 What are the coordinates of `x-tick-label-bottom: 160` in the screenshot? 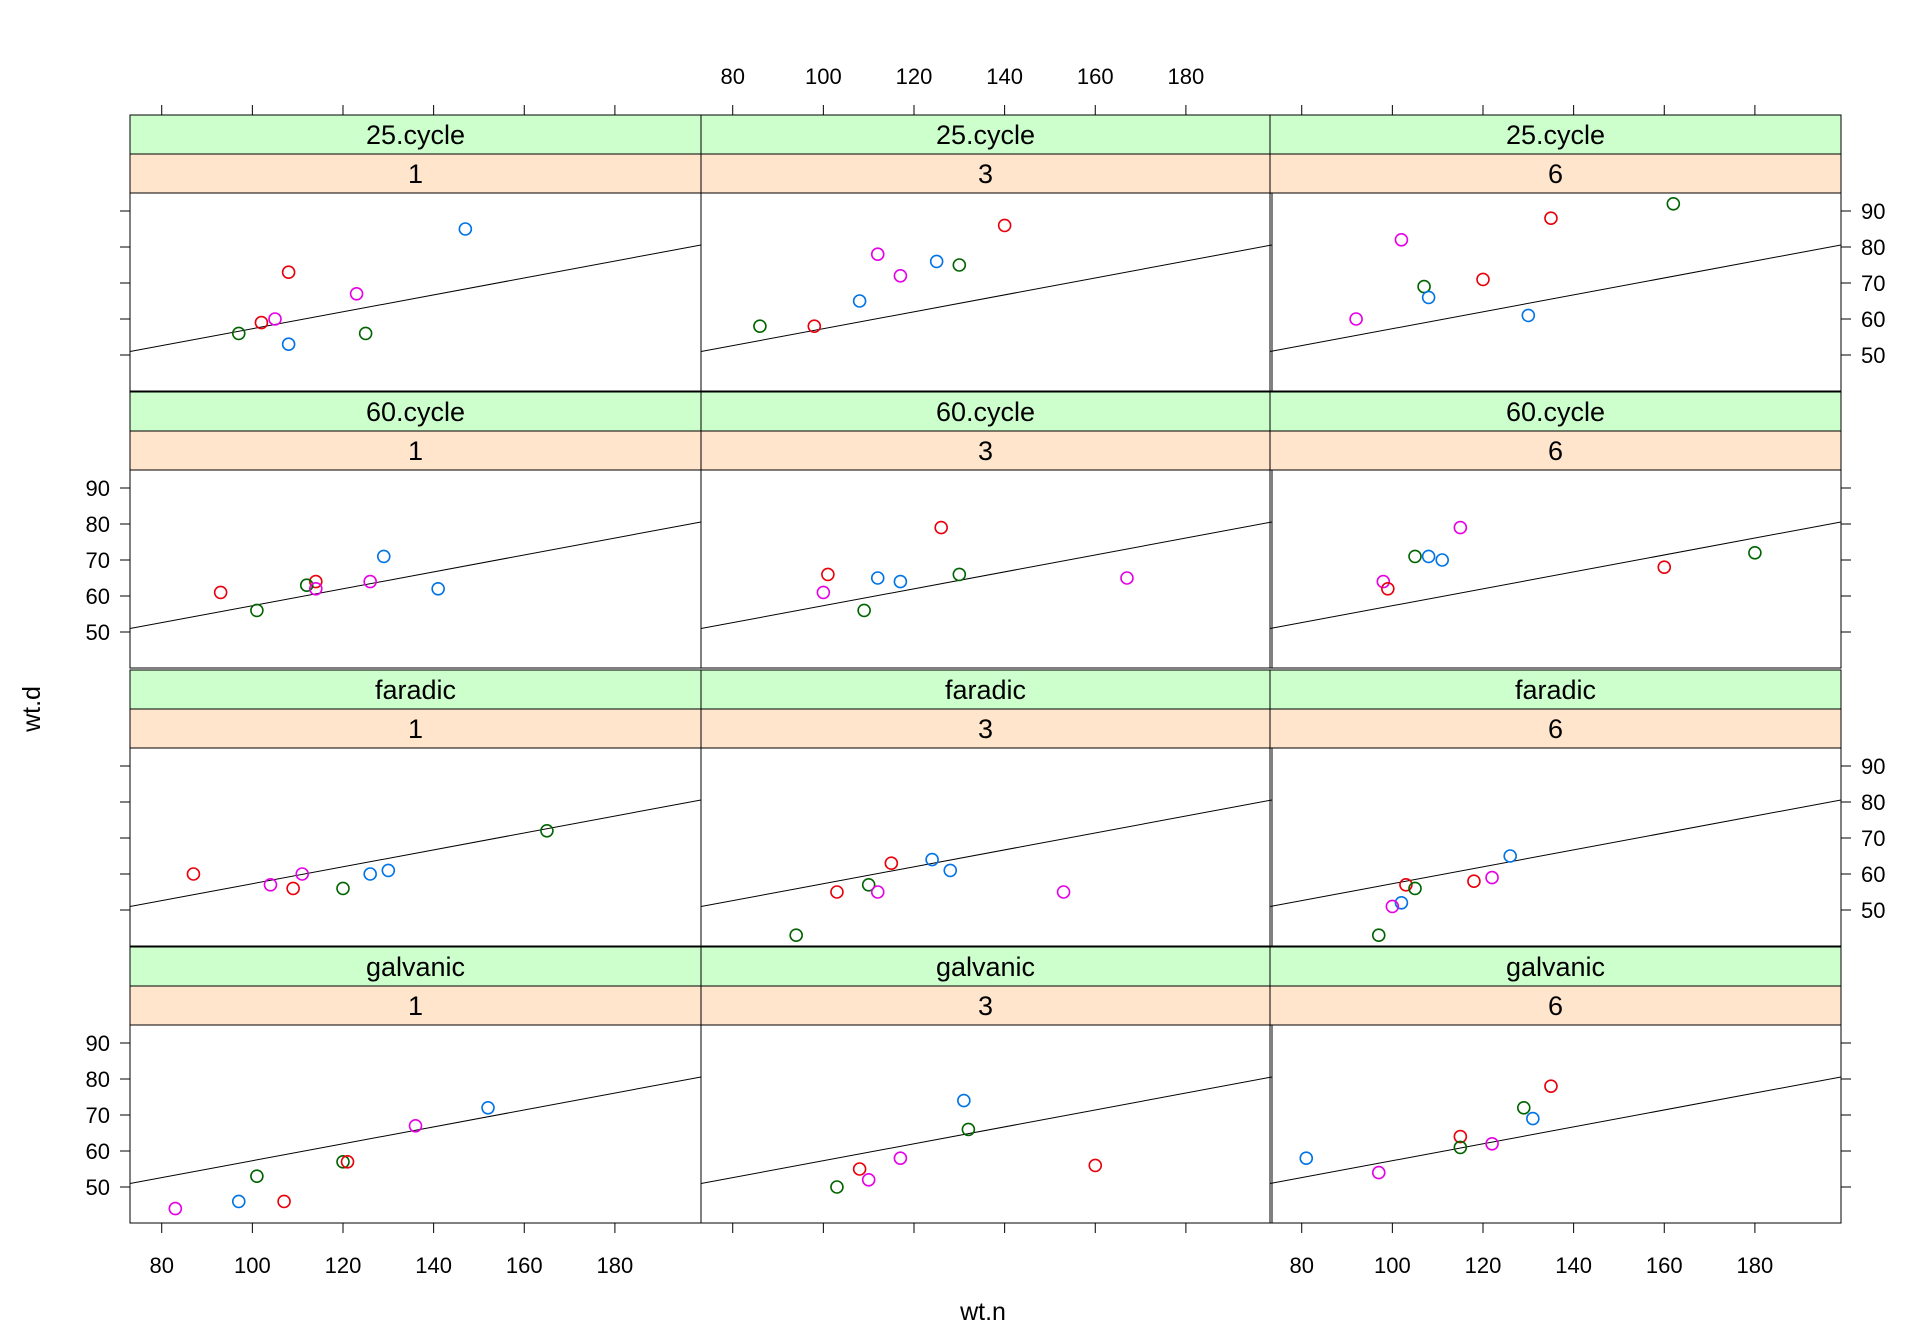 It's located at (524, 1265).